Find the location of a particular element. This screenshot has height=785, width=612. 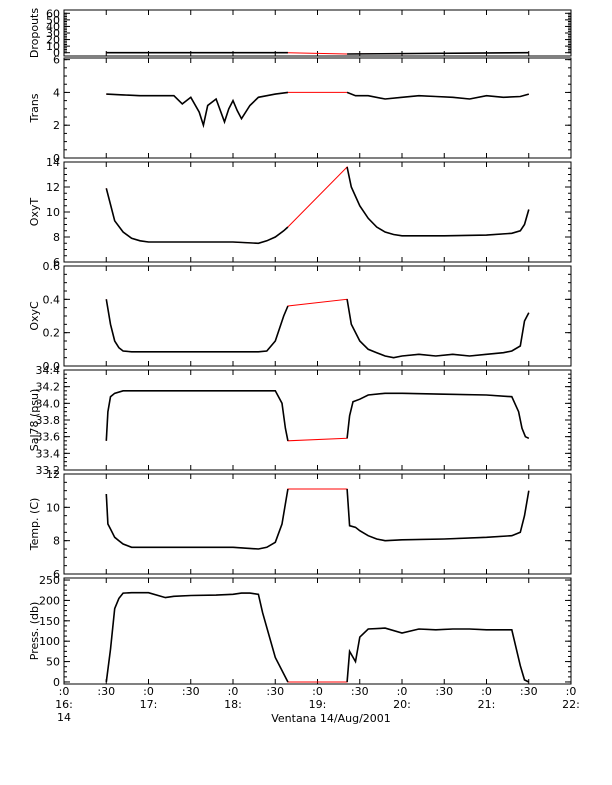

y-tick-label: 14 is located at coordinates (53, 162).